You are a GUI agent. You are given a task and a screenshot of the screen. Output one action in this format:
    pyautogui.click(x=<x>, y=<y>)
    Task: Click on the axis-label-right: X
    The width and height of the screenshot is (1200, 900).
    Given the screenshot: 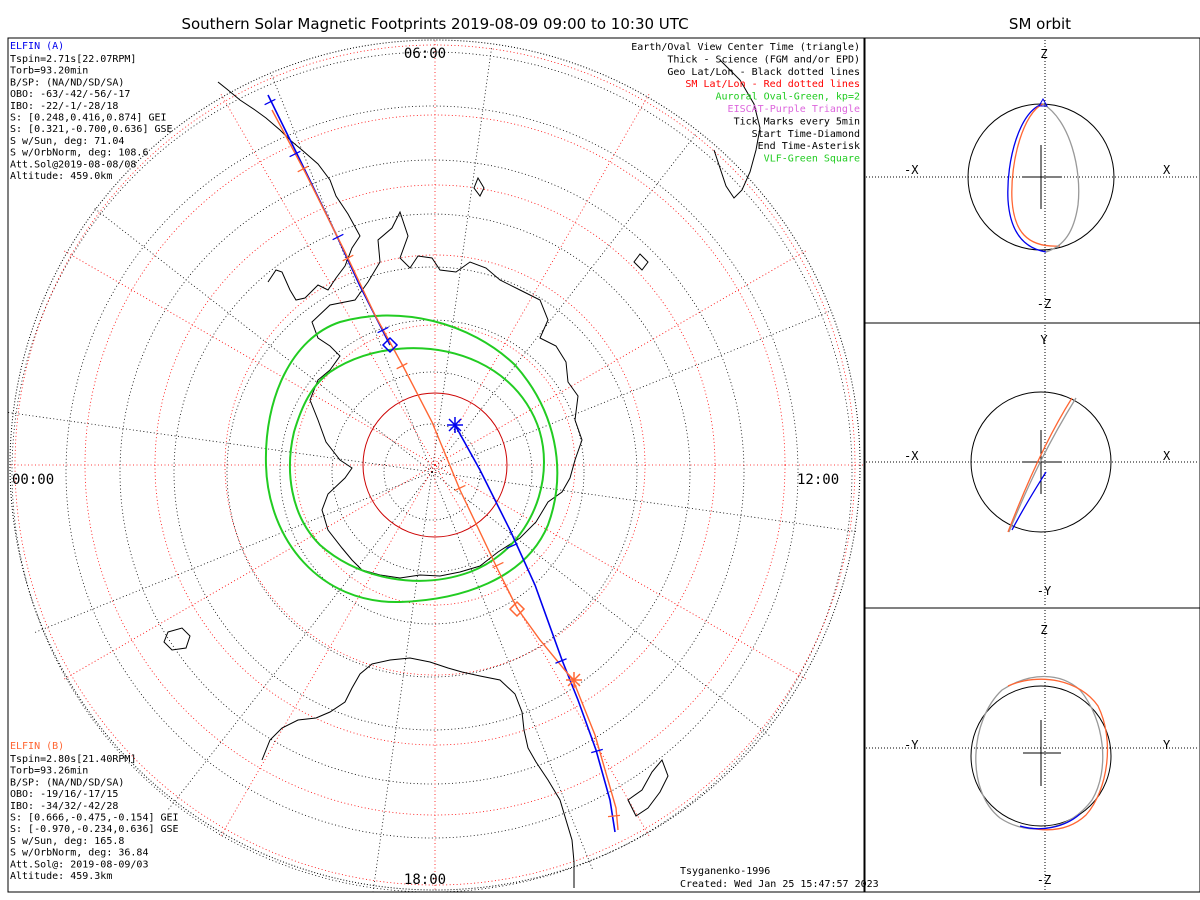 What is the action you would take?
    pyautogui.click(x=1167, y=170)
    